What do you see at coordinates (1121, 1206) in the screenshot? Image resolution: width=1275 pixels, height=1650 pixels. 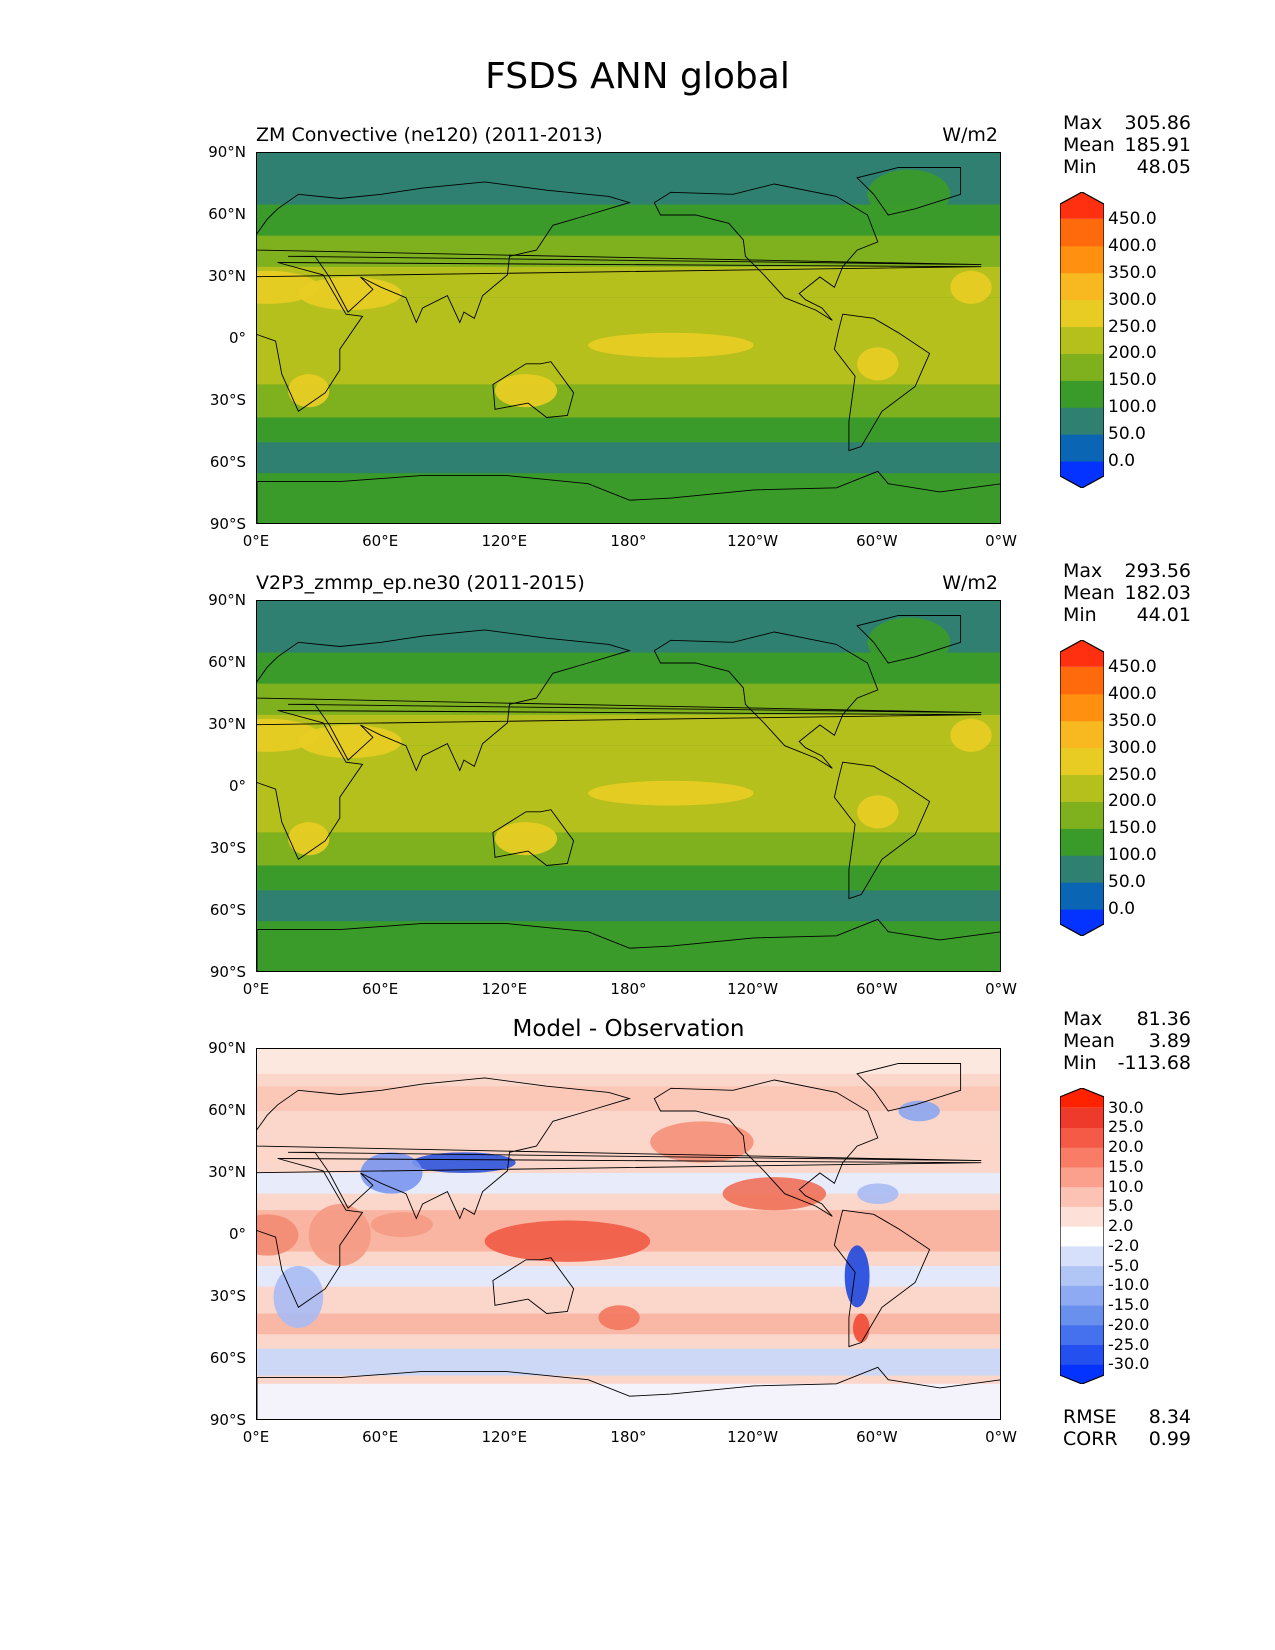 I see `colorbar-tick-label: 5.0` at bounding box center [1121, 1206].